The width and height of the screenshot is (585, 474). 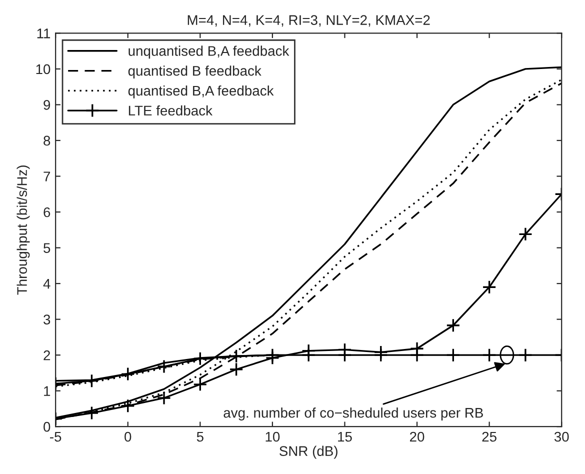 What do you see at coordinates (201, 91) in the screenshot?
I see `legend-label: quantised B,A feedback` at bounding box center [201, 91].